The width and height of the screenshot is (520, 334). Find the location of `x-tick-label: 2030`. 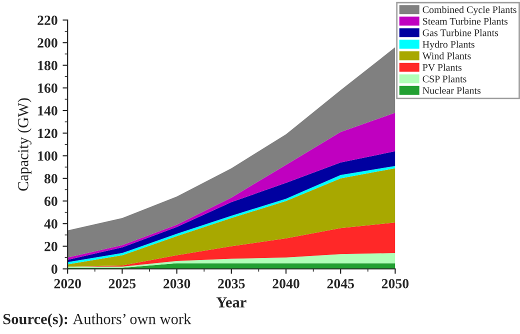

x-tick-label: 2030 is located at coordinates (176, 283).